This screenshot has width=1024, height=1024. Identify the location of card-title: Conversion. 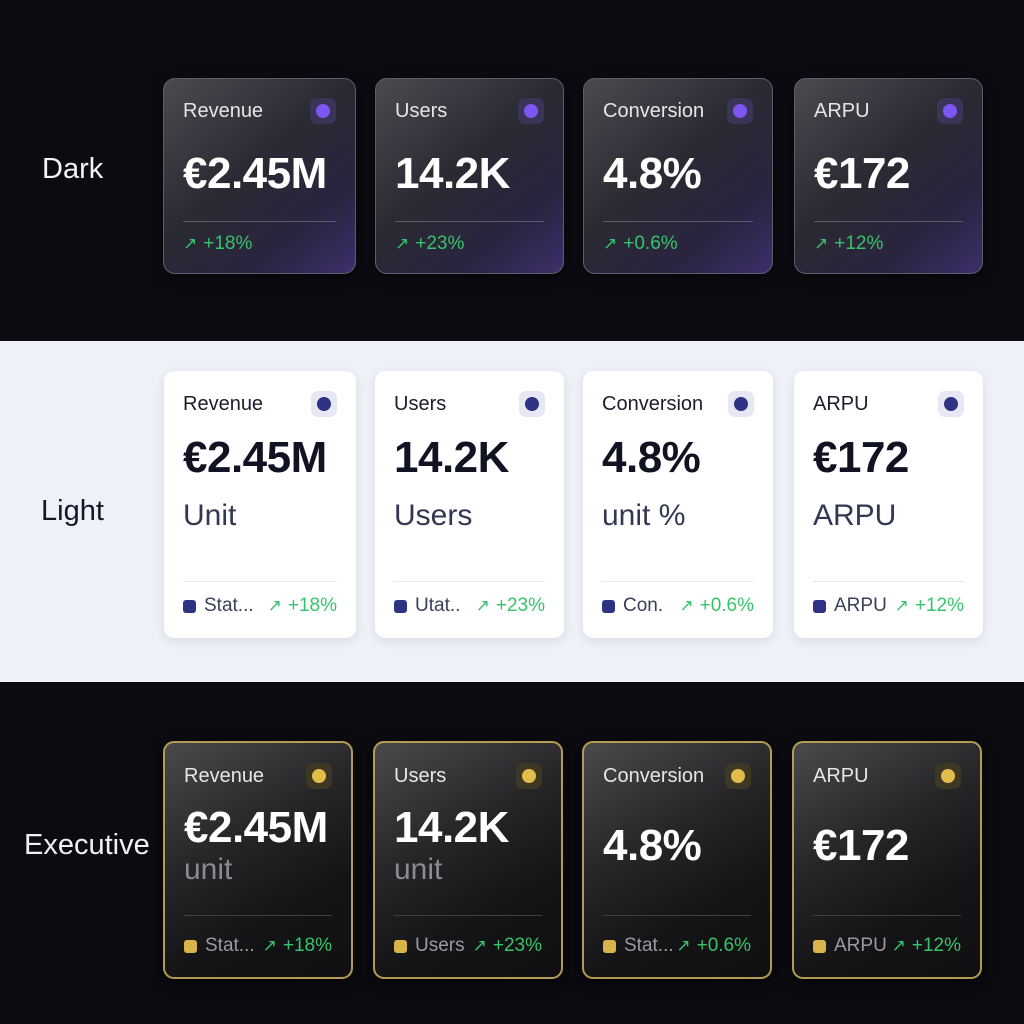
(654, 111).